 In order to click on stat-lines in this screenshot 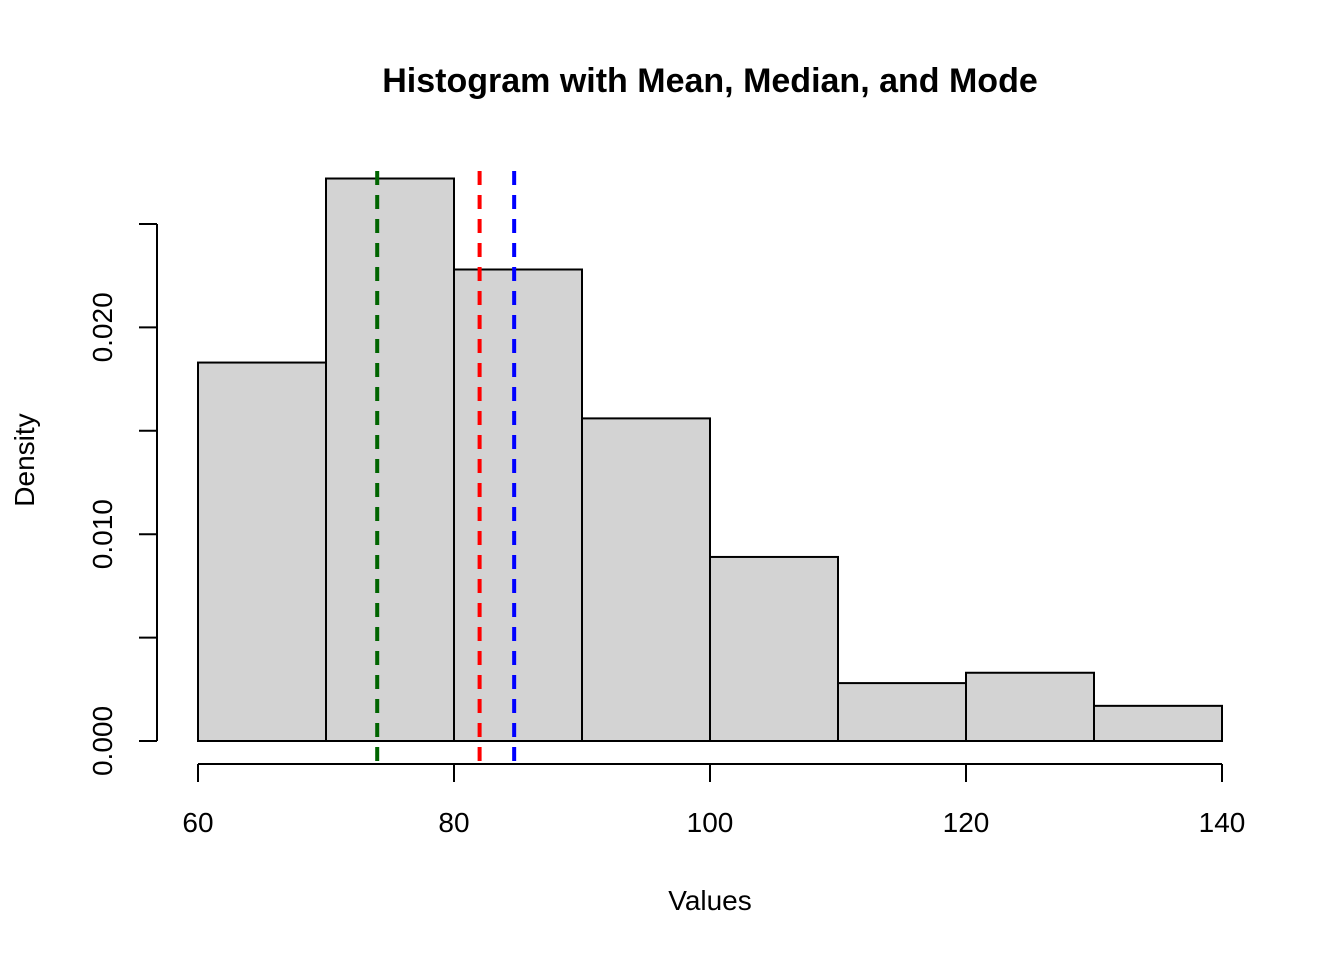, I will do `click(446, 468)`.